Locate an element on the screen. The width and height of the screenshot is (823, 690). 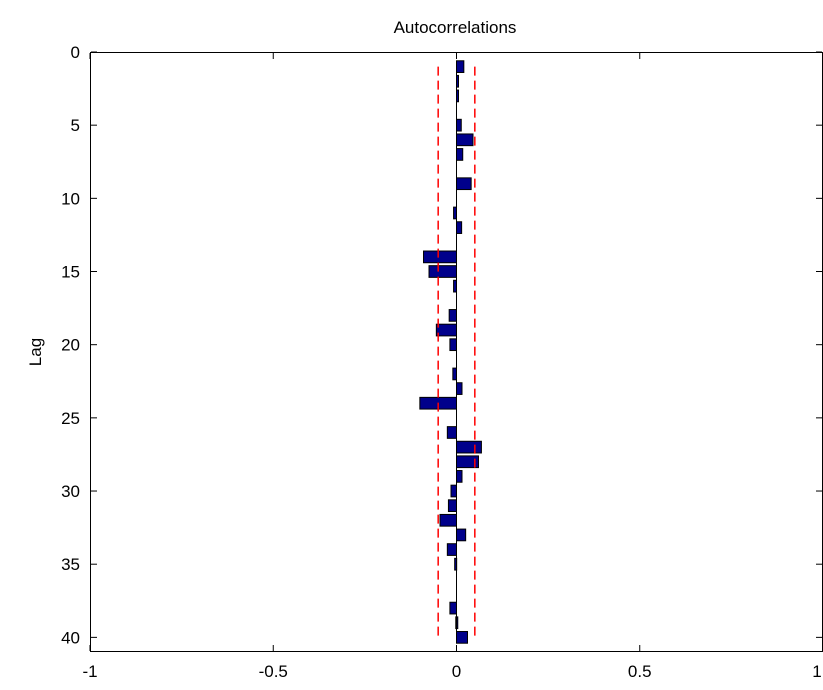
confidence-bounds is located at coordinates (456, 352).